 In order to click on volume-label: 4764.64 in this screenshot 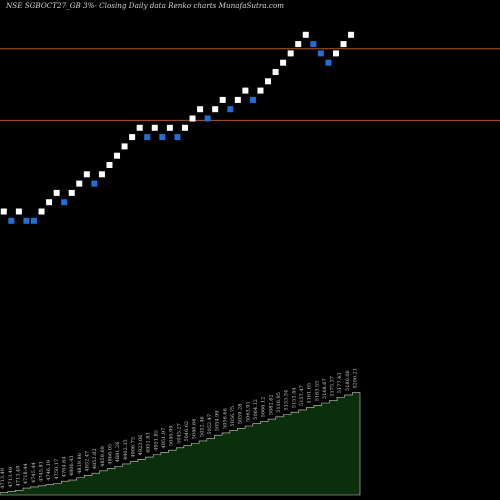, I will do `click(64, 467)`.